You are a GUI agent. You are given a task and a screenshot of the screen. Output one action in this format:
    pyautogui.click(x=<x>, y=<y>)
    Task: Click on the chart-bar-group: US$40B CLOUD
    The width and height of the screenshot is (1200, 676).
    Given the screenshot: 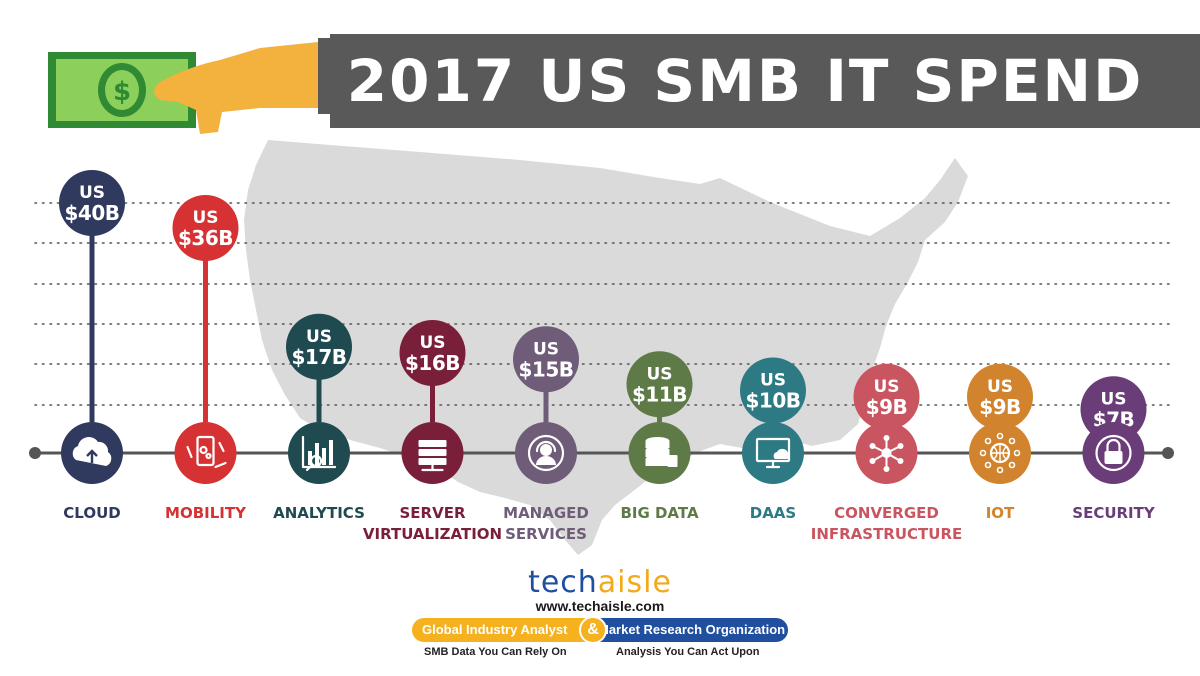 What is the action you would take?
    pyautogui.click(x=92, y=346)
    